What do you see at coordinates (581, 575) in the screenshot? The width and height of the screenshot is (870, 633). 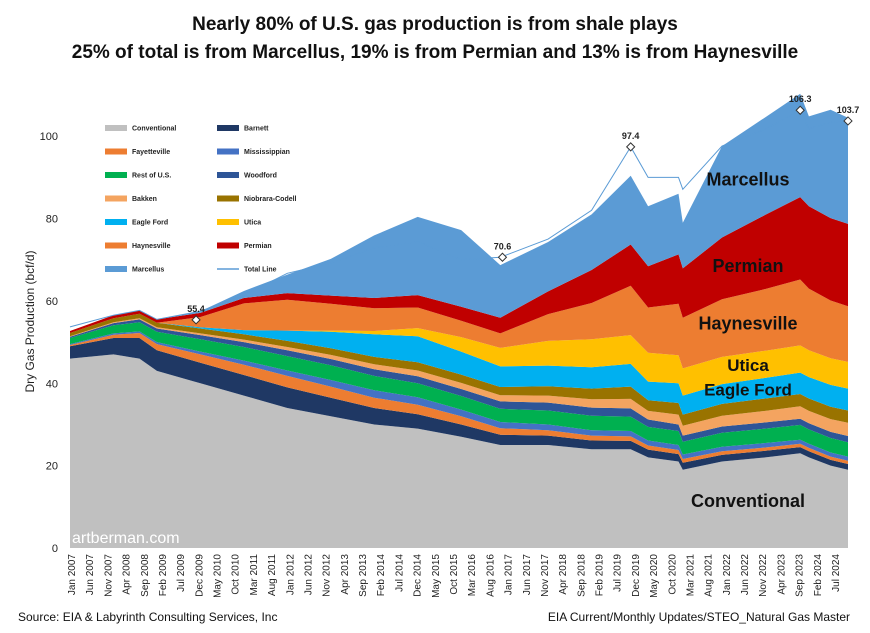 I see `x-tick-label: Sep 2018` at bounding box center [581, 575].